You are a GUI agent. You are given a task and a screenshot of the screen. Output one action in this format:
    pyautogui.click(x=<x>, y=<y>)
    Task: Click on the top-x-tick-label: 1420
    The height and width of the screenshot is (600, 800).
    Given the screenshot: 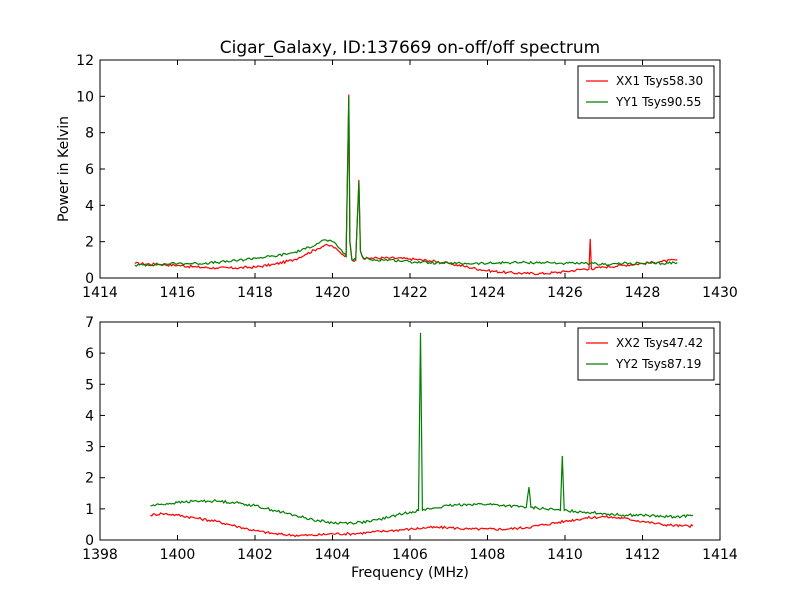 What is the action you would take?
    pyautogui.click(x=333, y=293)
    